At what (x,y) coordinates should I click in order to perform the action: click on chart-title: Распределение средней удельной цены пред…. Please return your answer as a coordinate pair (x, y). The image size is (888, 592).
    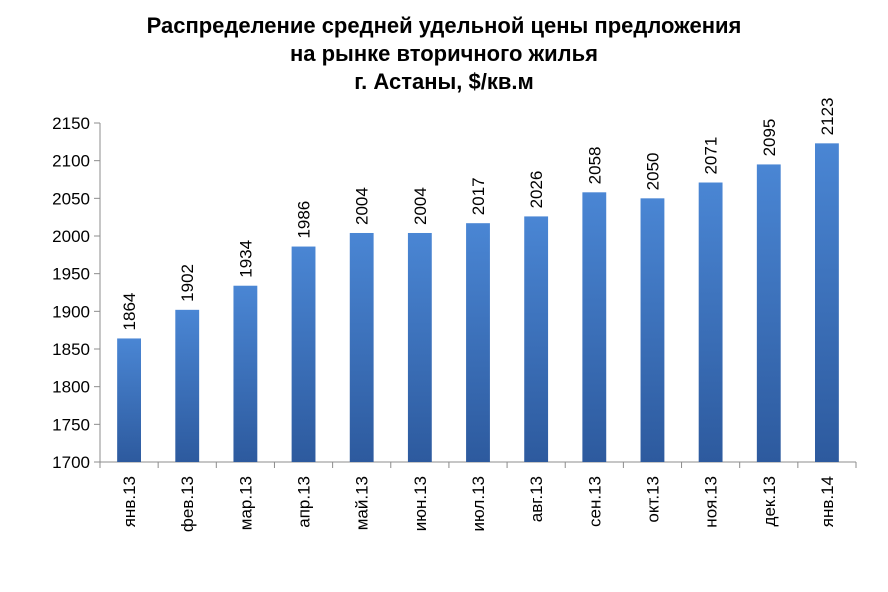
    Looking at the image, I should click on (444, 54).